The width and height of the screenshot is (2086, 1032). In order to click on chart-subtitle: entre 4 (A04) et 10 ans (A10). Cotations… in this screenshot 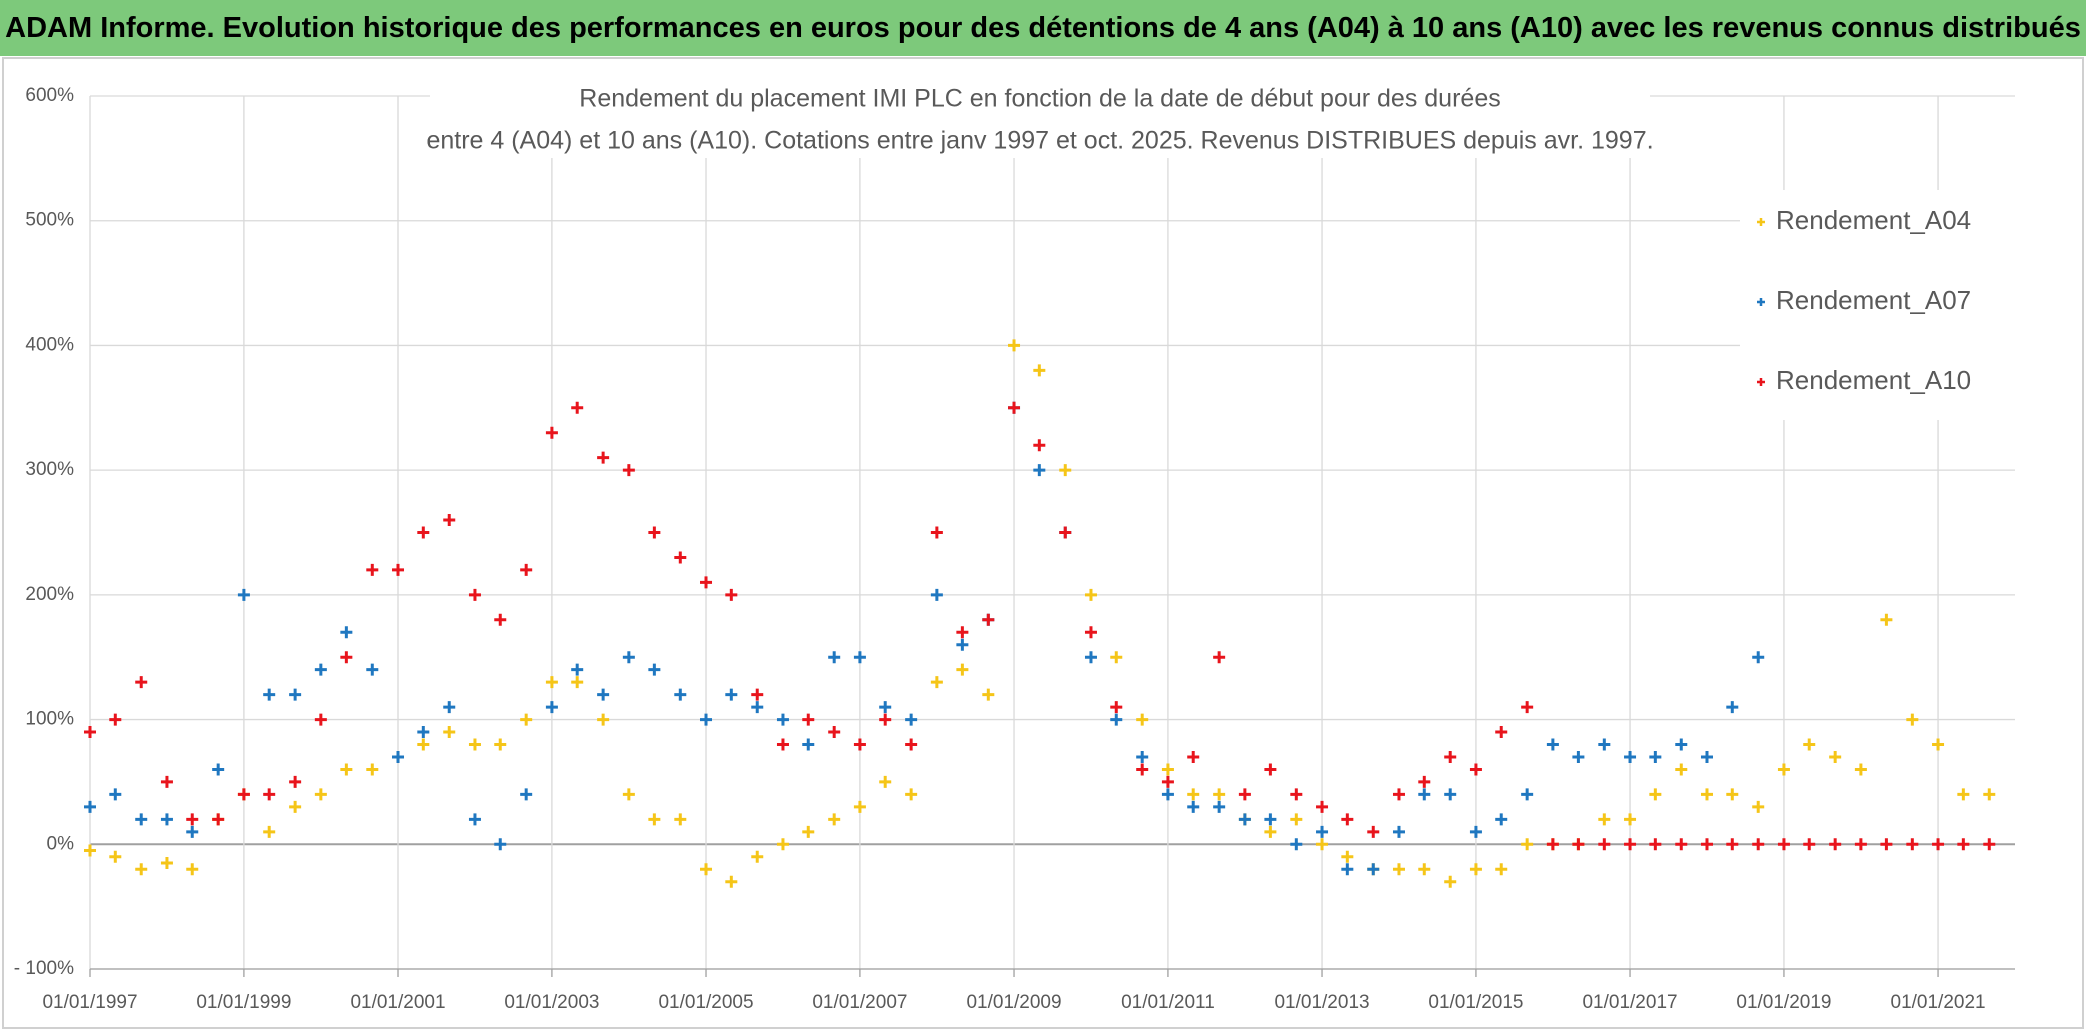, I will do `click(1039, 141)`.